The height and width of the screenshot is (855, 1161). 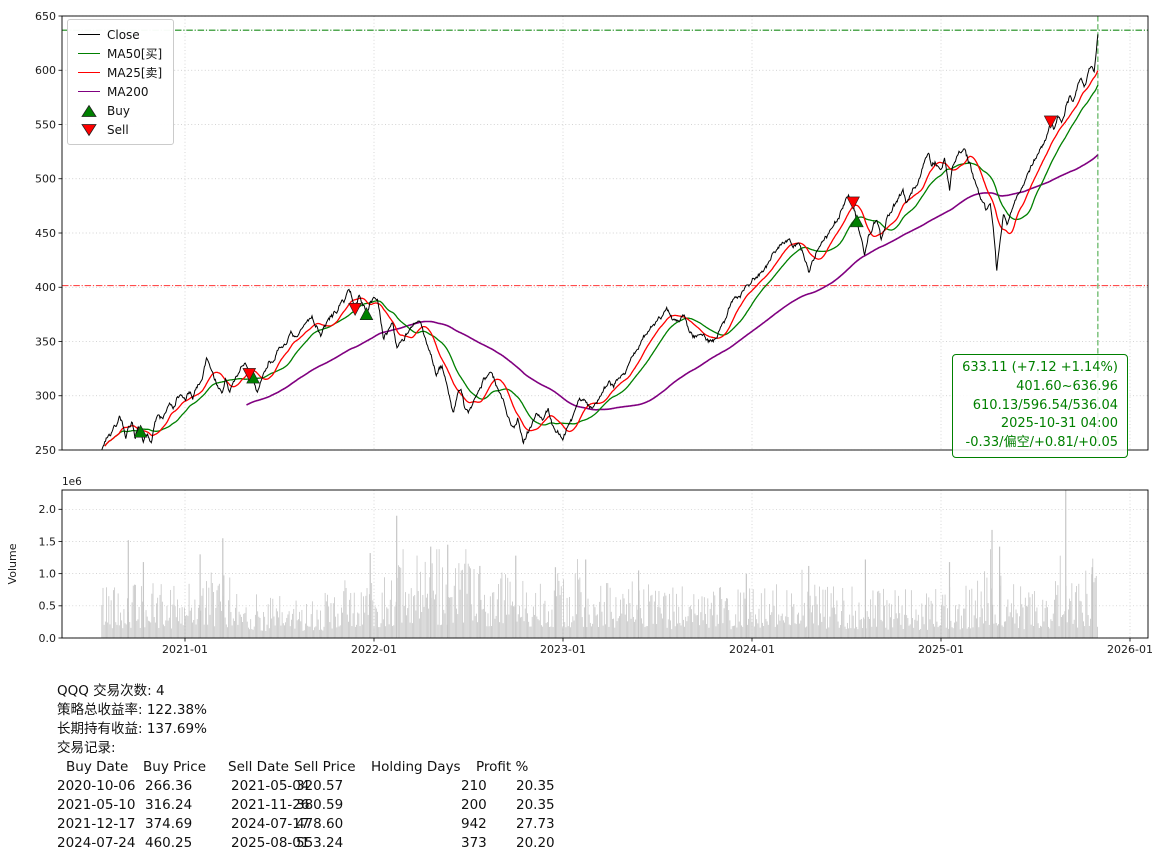 I want to click on x-tick-label: 2024-01, so click(x=752, y=649).